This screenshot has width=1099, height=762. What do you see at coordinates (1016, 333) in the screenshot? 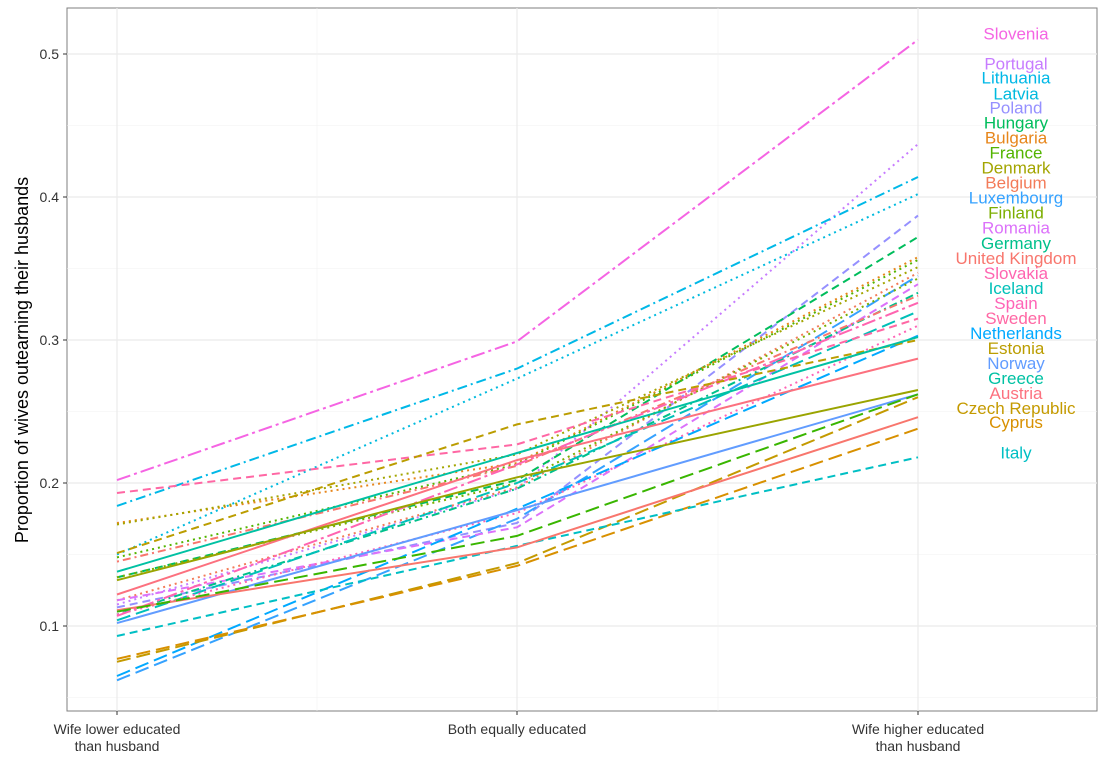
I see `country-label-netherlands: Netherlands` at bounding box center [1016, 333].